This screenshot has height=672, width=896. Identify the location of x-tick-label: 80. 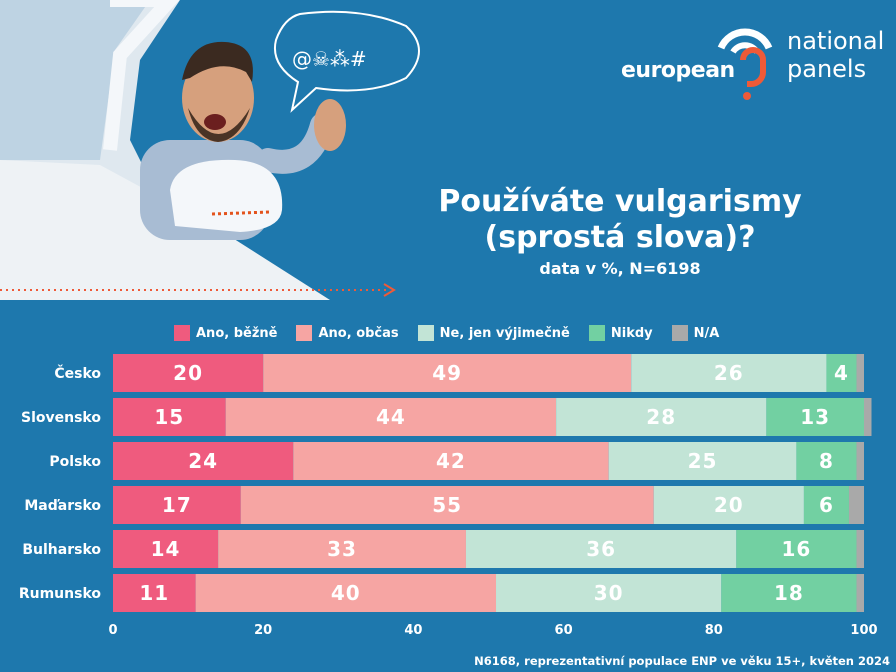
(714, 630).